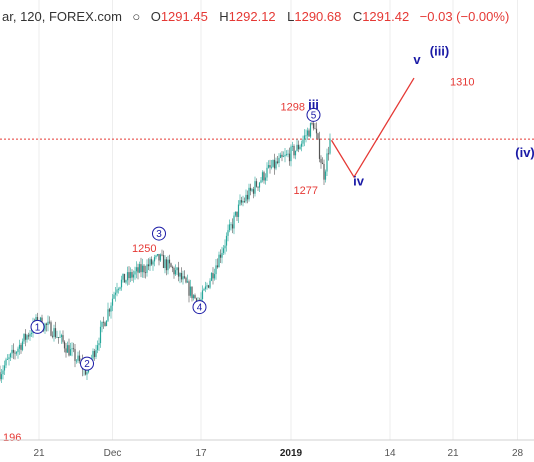  Describe the element at coordinates (385, 16) in the screenshot. I see `close-value: 1291.42` at that location.